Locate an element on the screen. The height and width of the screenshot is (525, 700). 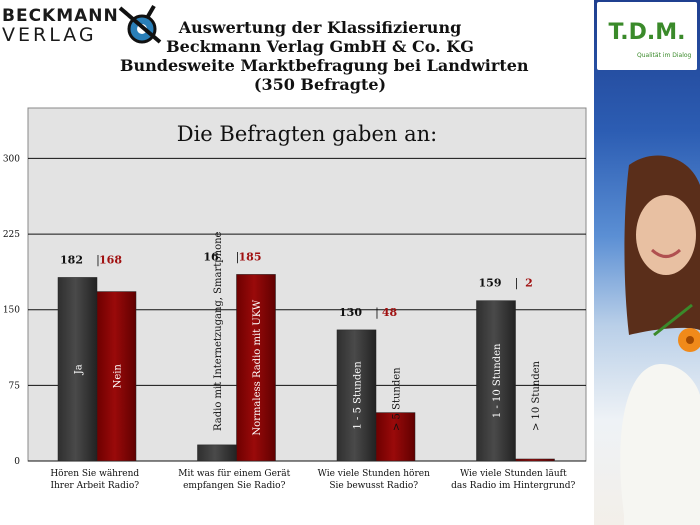
category-label: Ihrer Arbeit Radio? is located at coordinates (94, 486).